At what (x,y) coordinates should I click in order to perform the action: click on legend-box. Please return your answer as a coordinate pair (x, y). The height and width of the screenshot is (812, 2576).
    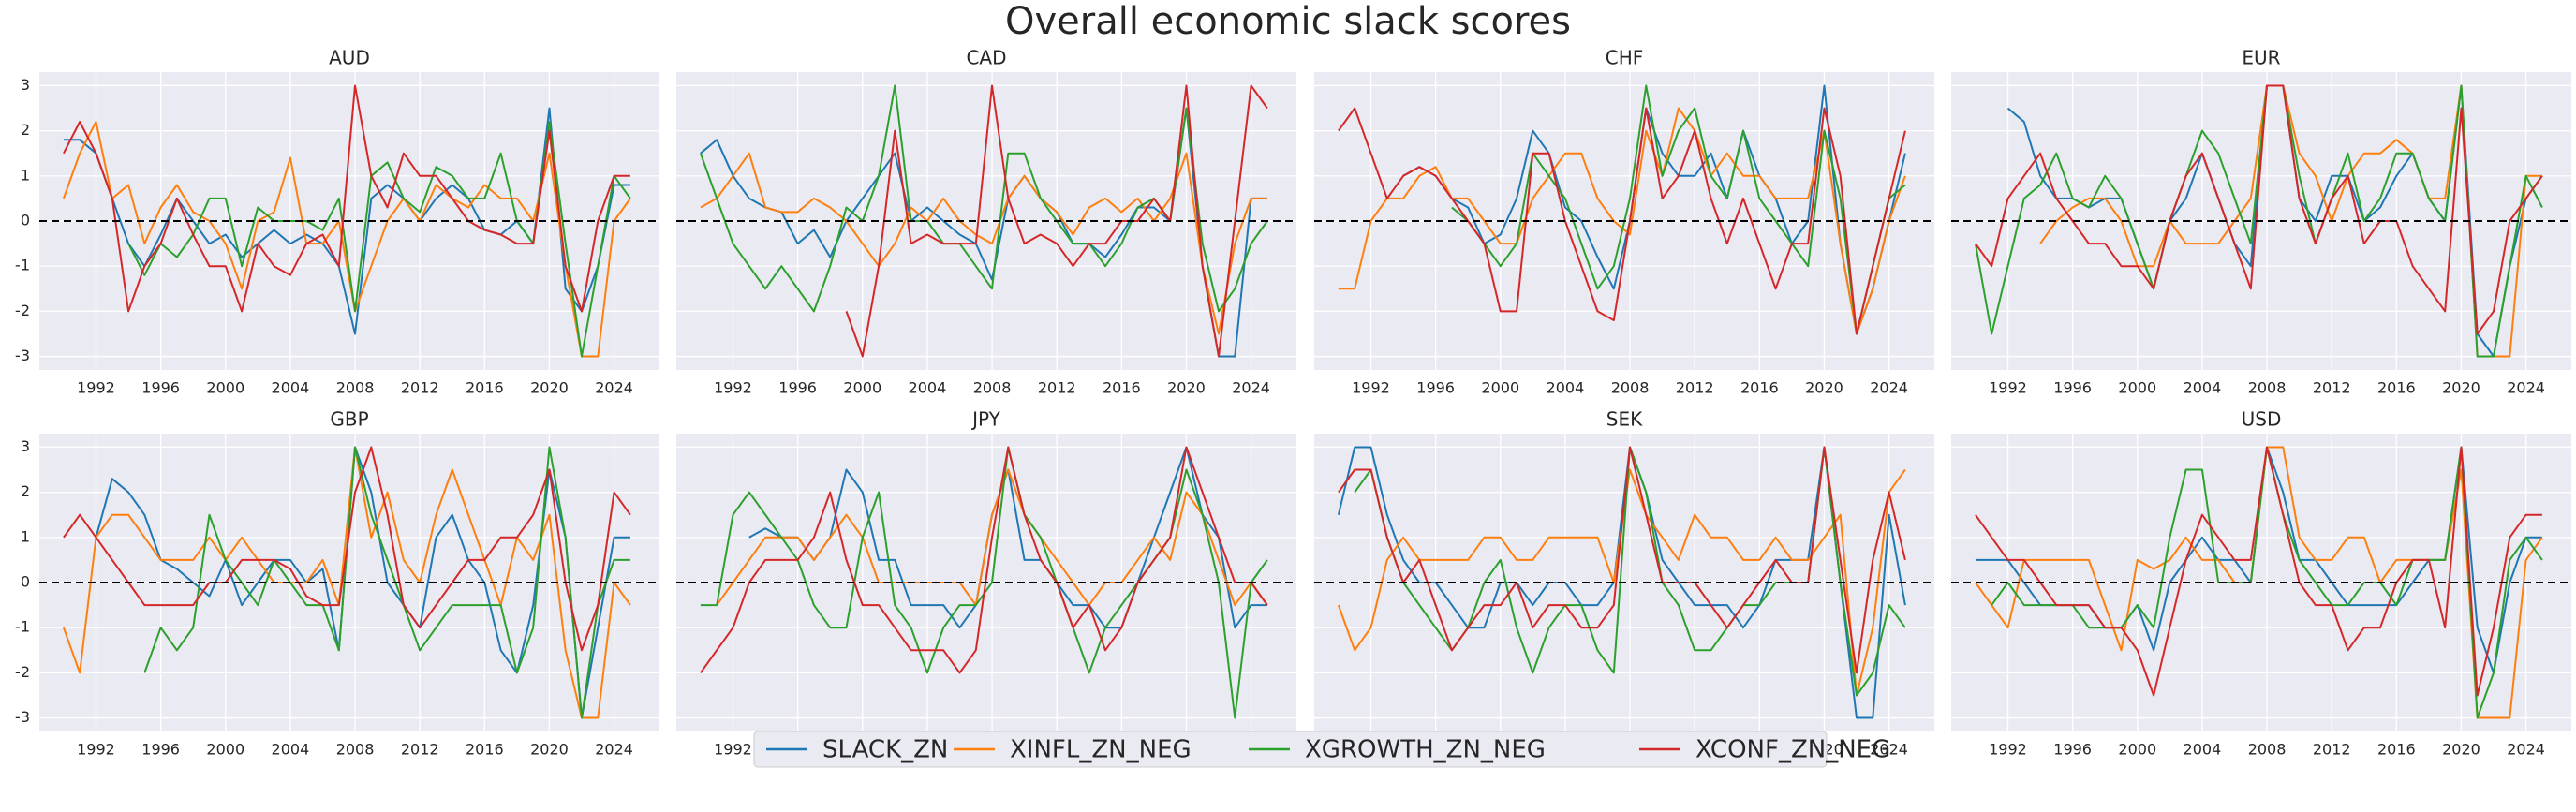
    Looking at the image, I should click on (1291, 749).